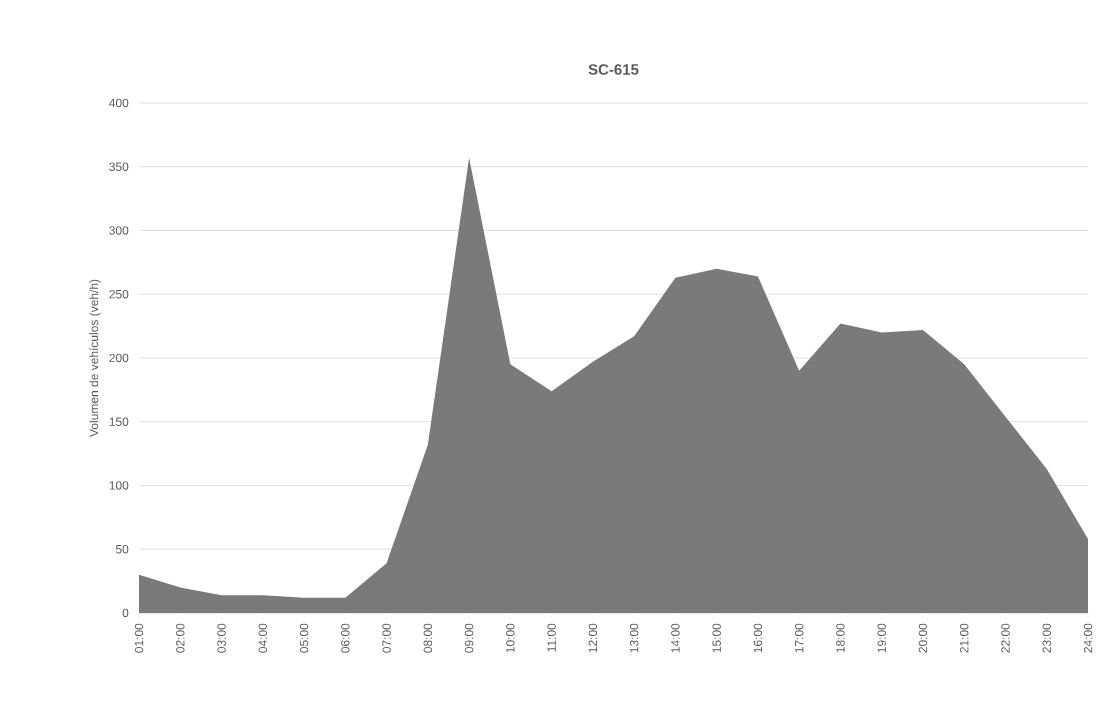 The height and width of the screenshot is (702, 1102). I want to click on x-tick-label: 03:00, so click(221, 638).